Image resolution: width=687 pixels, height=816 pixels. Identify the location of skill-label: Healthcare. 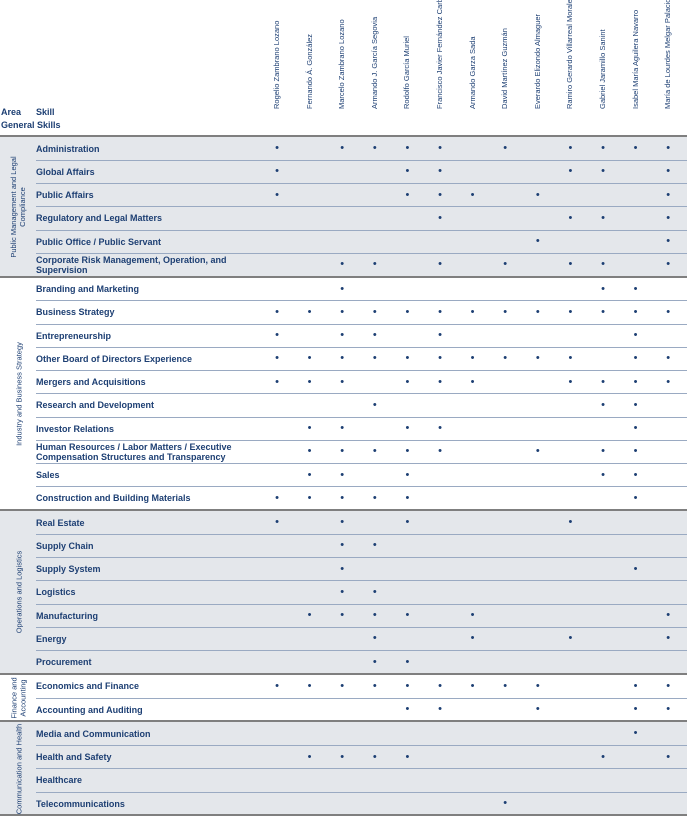
(59, 780).